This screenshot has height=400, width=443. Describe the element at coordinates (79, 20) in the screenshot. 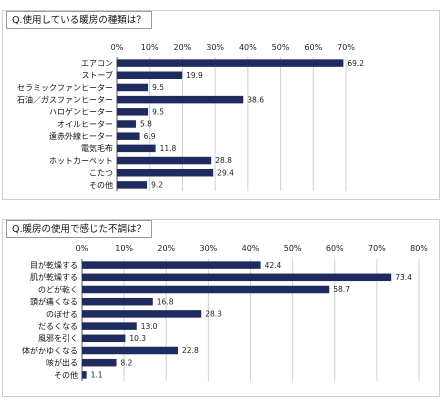

I see `heating-types-question: Q.使用している暖房の種類は？` at that location.